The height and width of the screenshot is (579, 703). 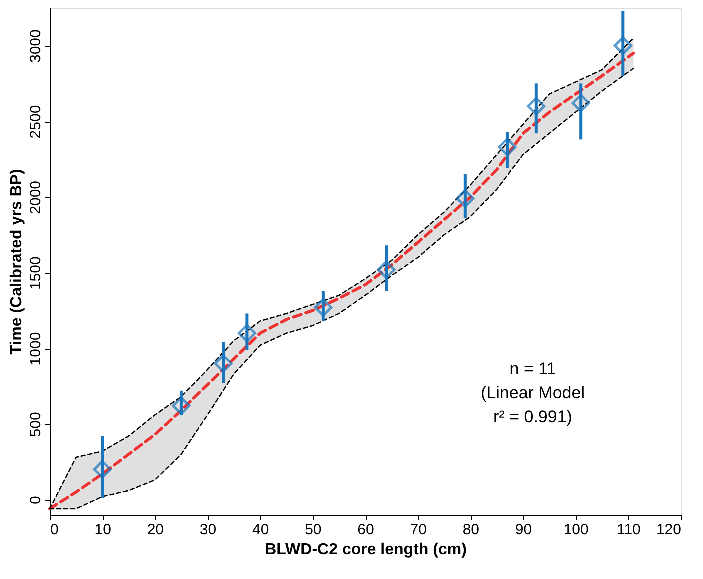 I want to click on y-tick-label: 3000, so click(x=36, y=47).